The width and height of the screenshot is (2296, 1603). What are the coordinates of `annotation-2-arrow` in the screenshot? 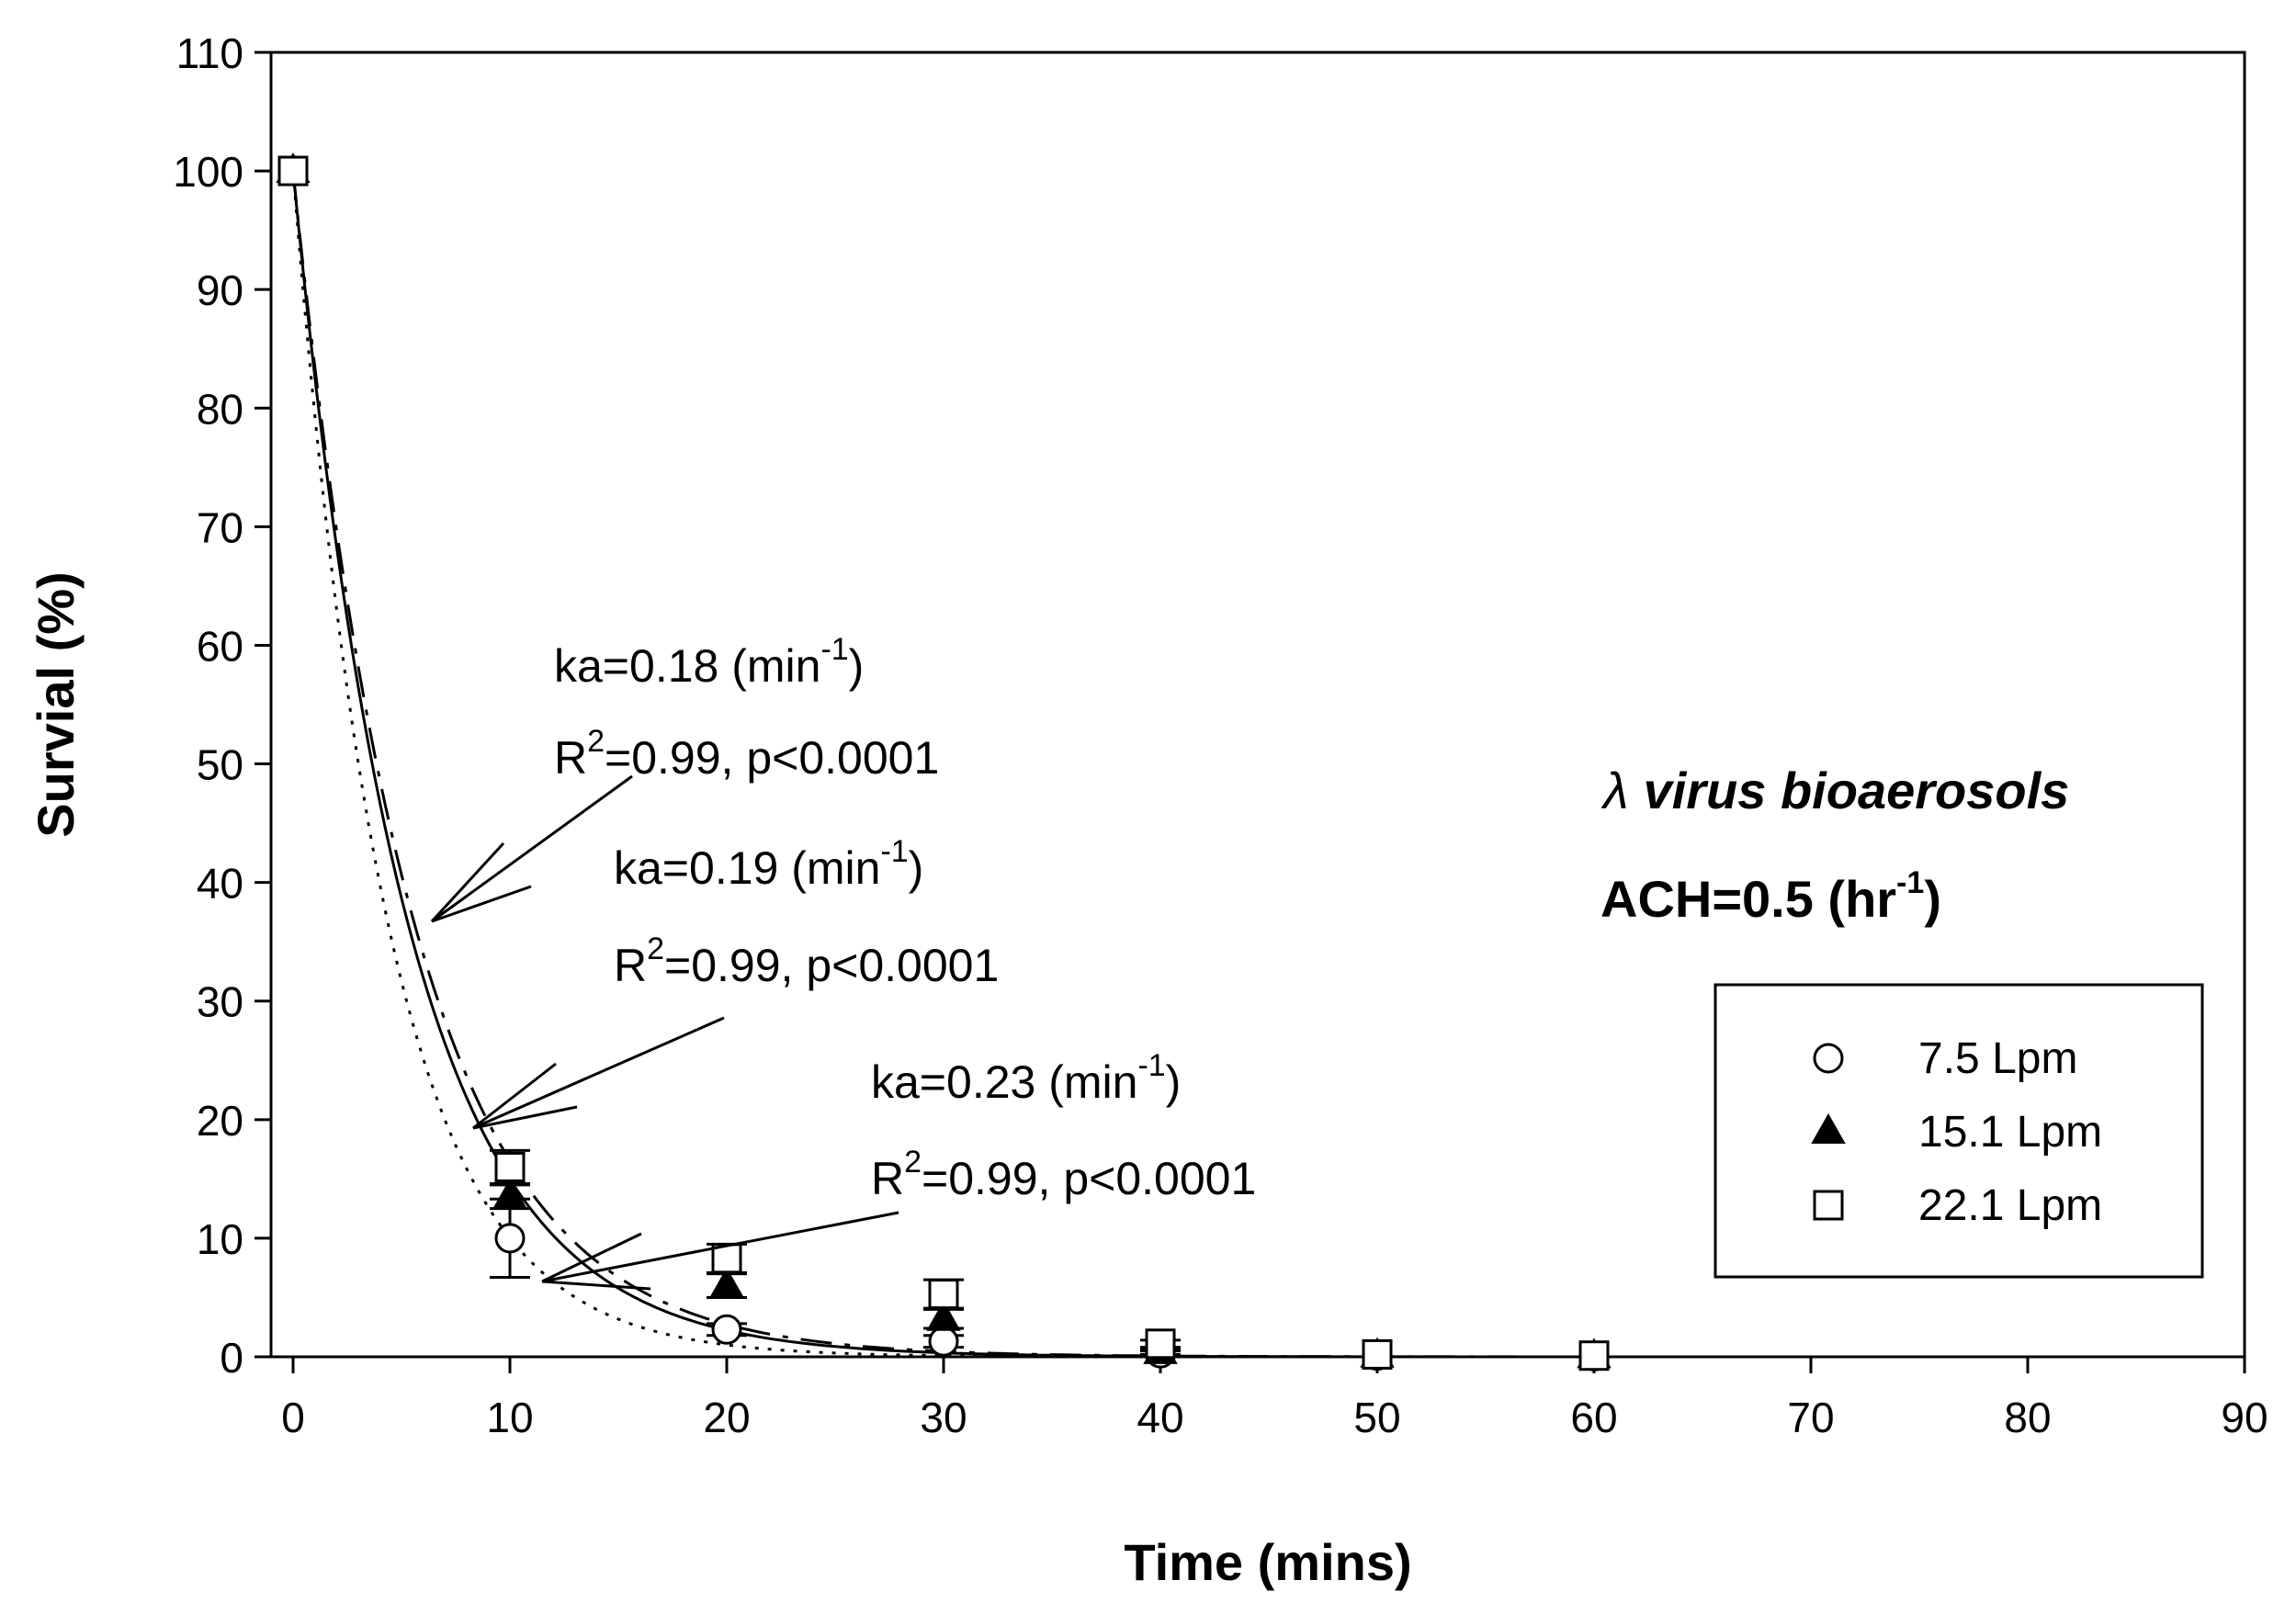 It's located at (598, 1073).